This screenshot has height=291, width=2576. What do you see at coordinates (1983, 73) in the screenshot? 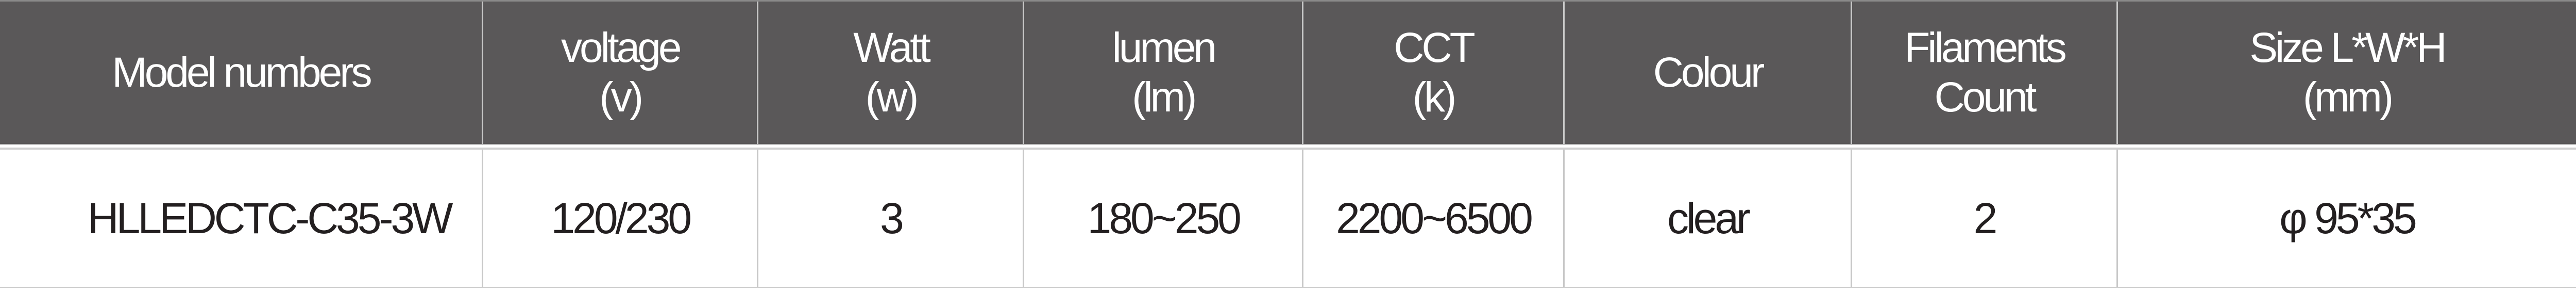
I see `header-filaments-count: Filaments Count` at bounding box center [1983, 73].